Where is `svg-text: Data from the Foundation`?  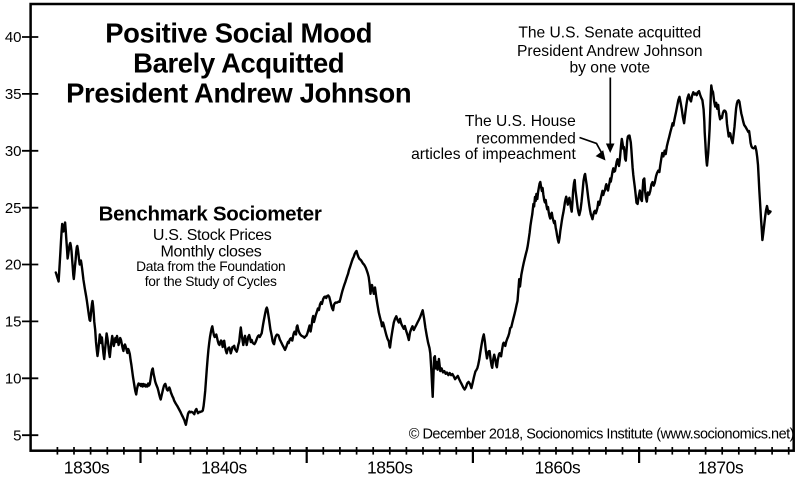
svg-text: Data from the Foundation is located at coordinates (210, 266).